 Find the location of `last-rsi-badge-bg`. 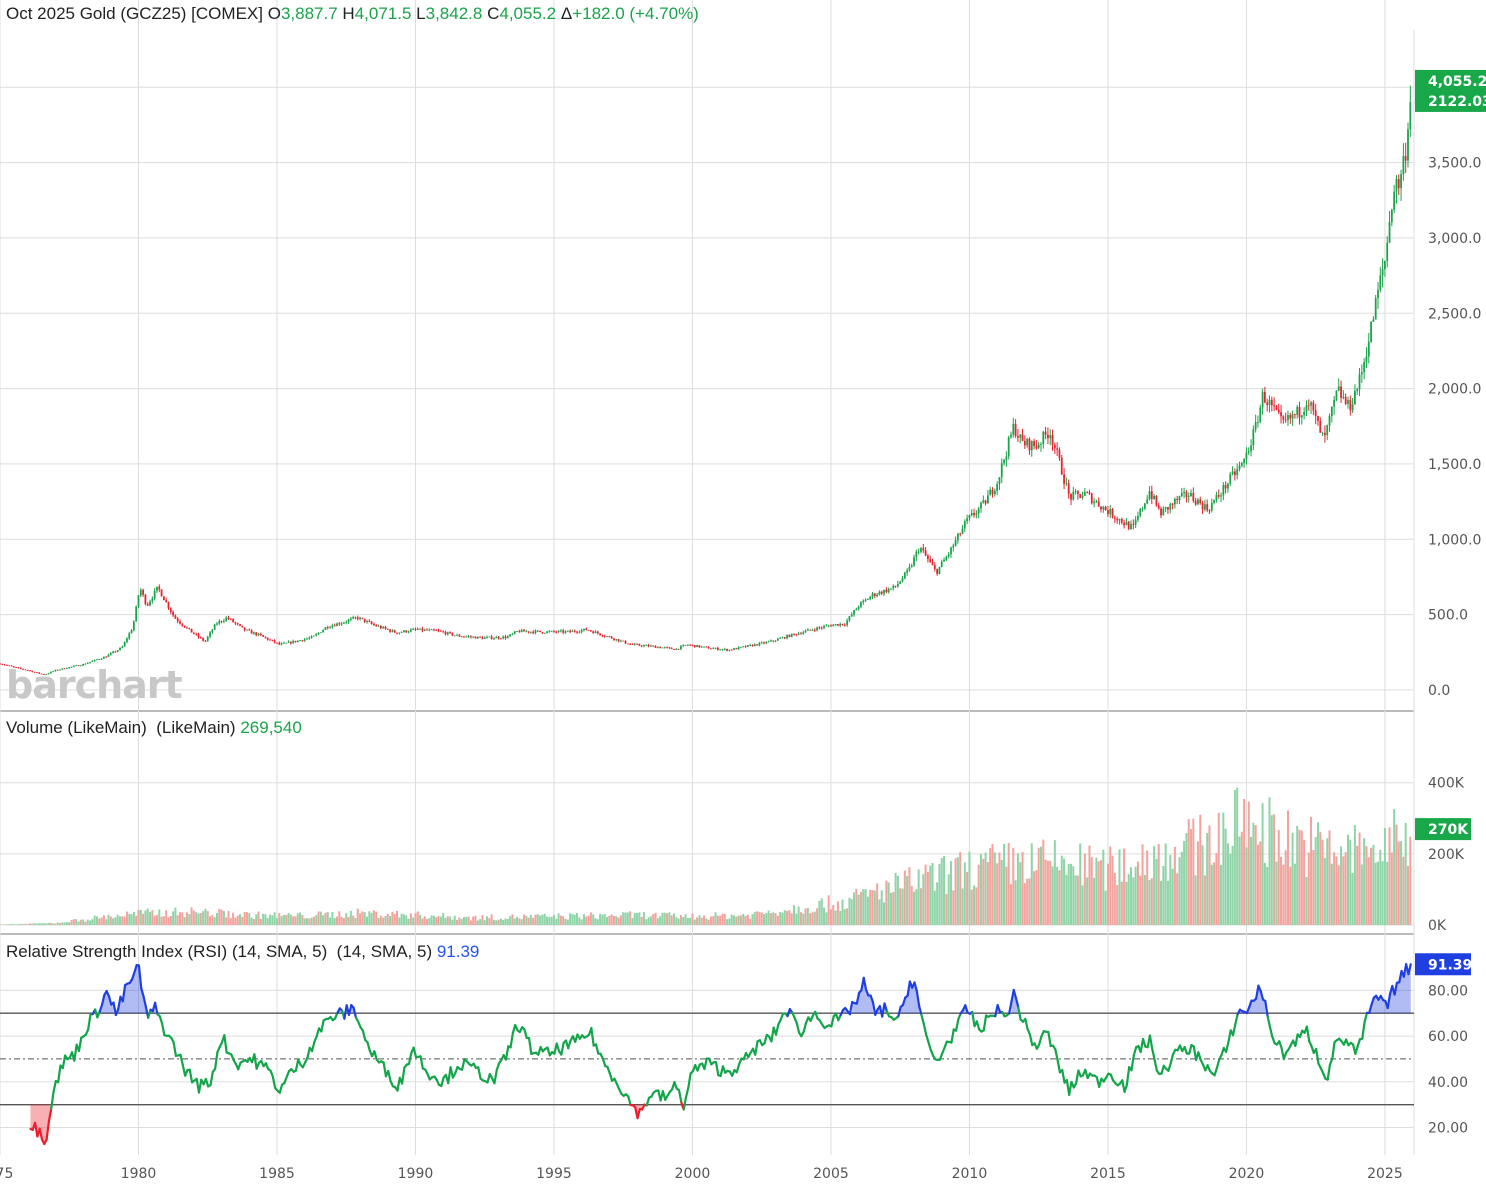

last-rsi-badge-bg is located at coordinates (1443, 964).